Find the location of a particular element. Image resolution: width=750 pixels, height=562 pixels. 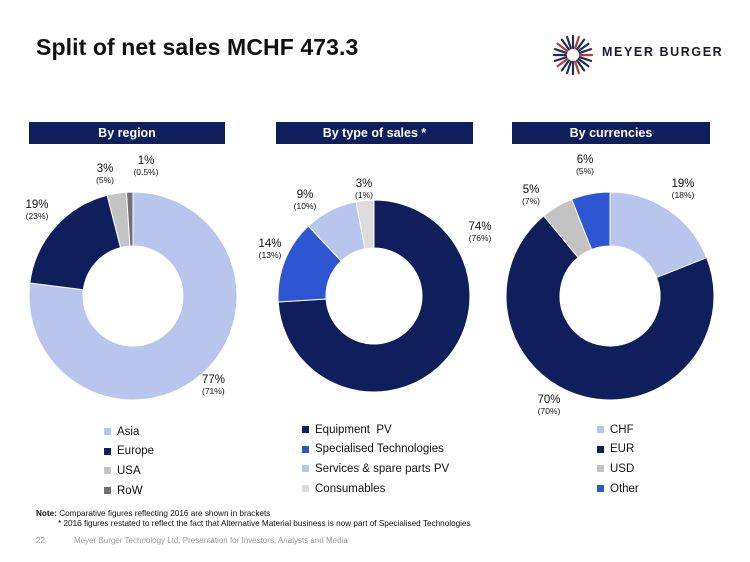

data-sublabel: (76%) is located at coordinates (480, 238).